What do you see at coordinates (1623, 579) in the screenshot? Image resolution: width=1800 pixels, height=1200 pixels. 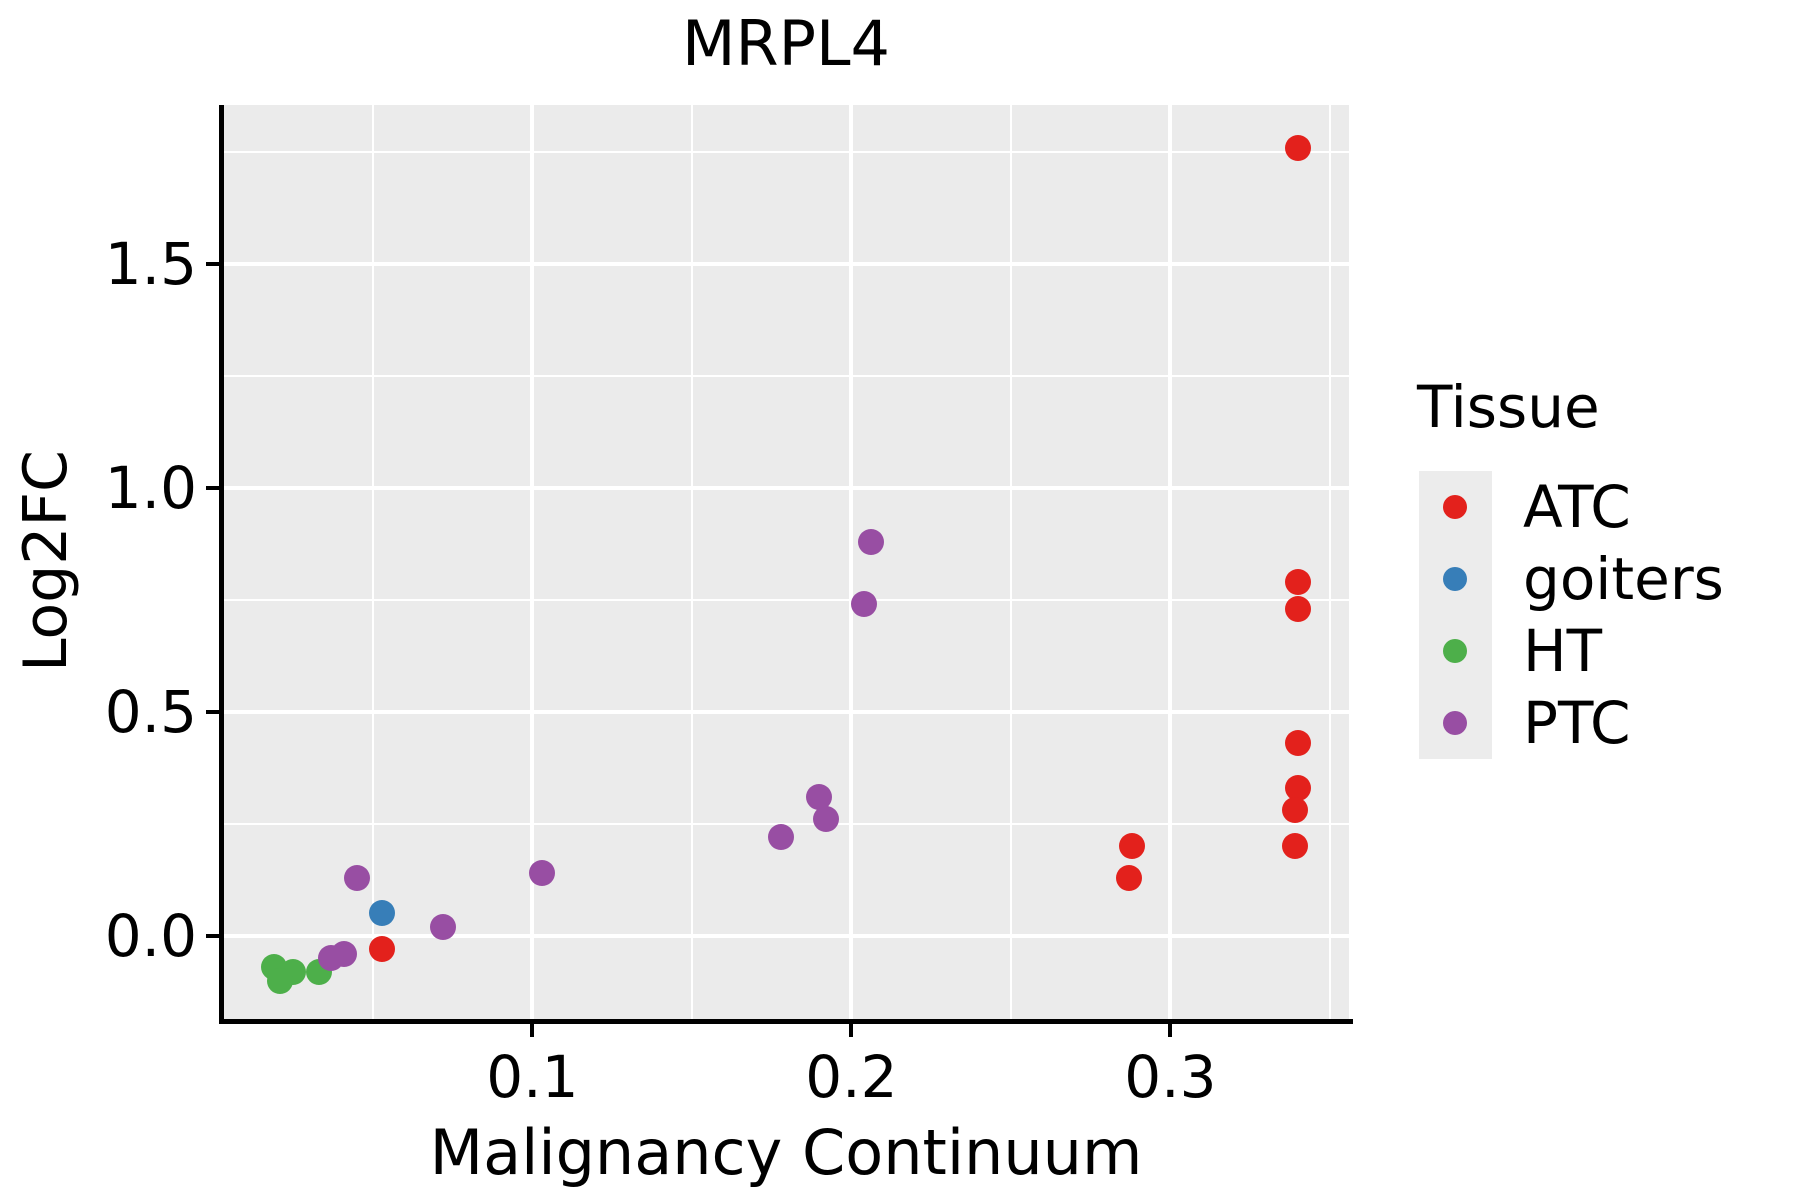 I see `legend-entry-label: goiters` at bounding box center [1623, 579].